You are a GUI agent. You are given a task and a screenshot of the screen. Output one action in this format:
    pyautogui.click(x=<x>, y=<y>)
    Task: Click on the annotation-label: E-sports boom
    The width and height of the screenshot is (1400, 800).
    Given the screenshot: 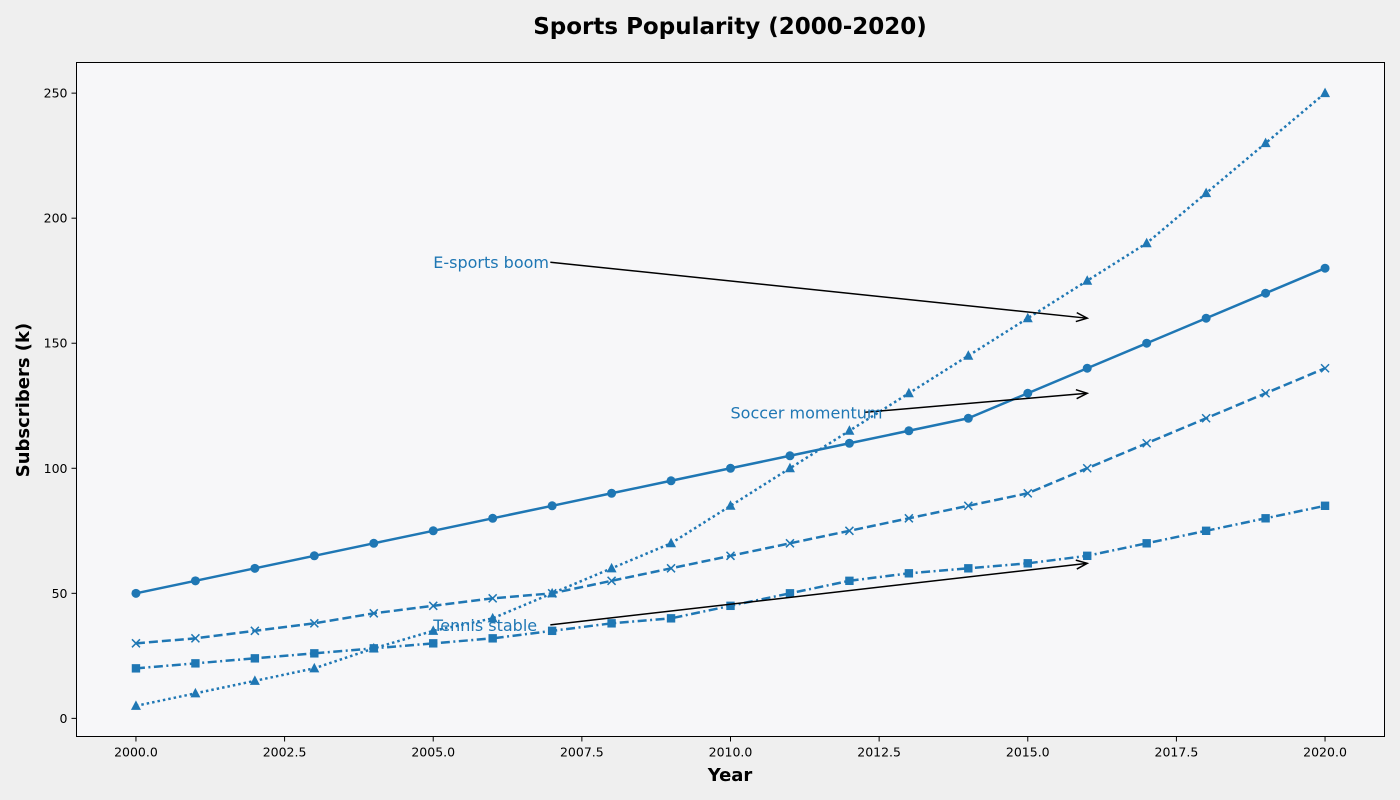 What is the action you would take?
    pyautogui.click(x=491, y=262)
    